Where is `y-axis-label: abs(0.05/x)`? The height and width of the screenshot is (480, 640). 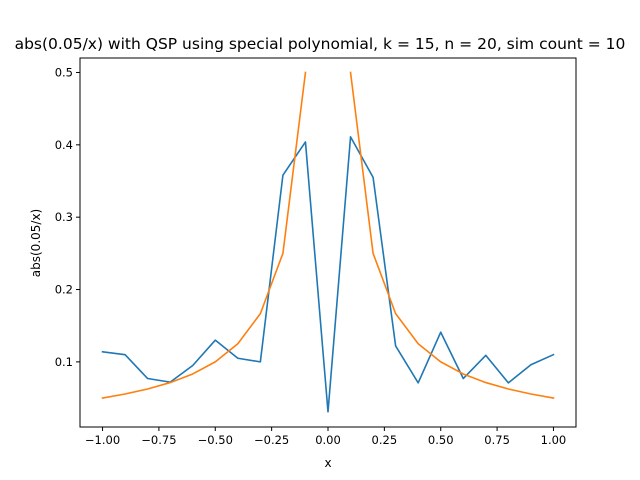 y-axis-label: abs(0.05/x) is located at coordinates (36, 243).